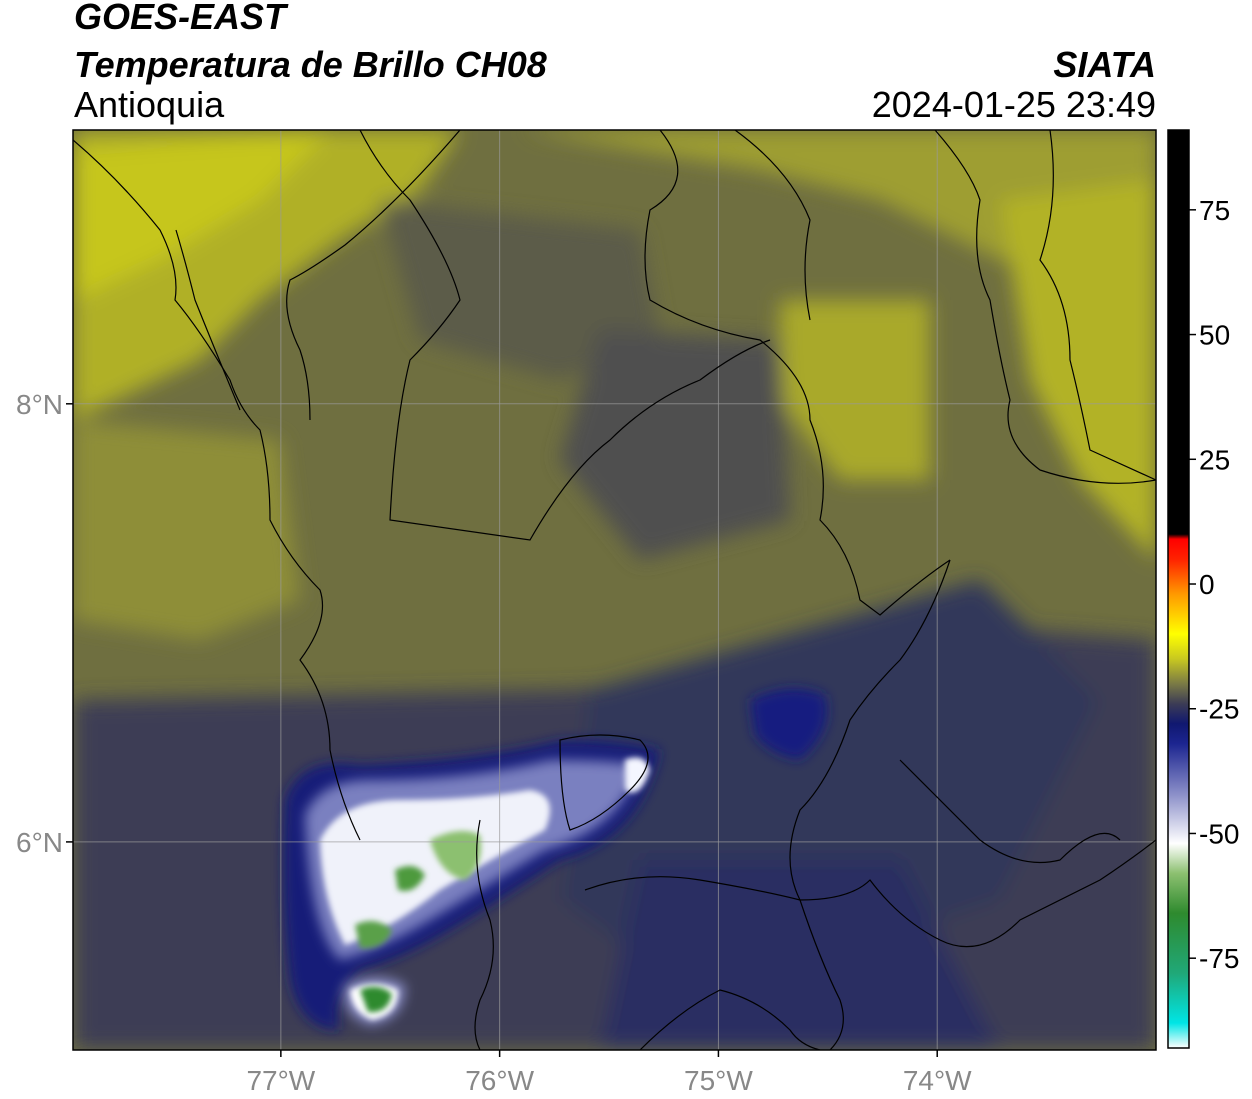 The width and height of the screenshot is (1252, 1099). I want to click on lat-tick-label: 8°N, so click(39, 404).